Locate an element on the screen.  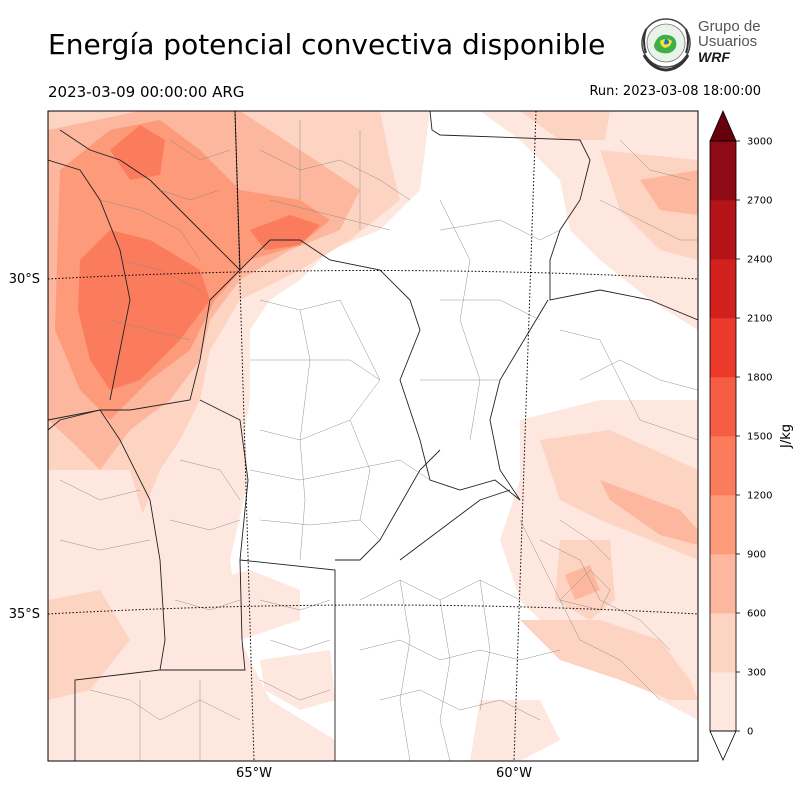
logo-line3: WRF is located at coordinates (714, 57).